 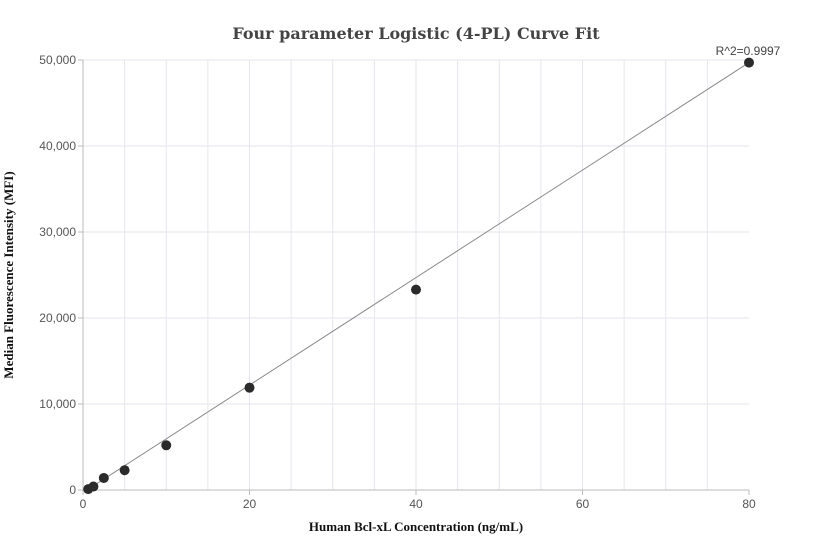 What do you see at coordinates (583, 504) in the screenshot?
I see `x-tick-label: 60` at bounding box center [583, 504].